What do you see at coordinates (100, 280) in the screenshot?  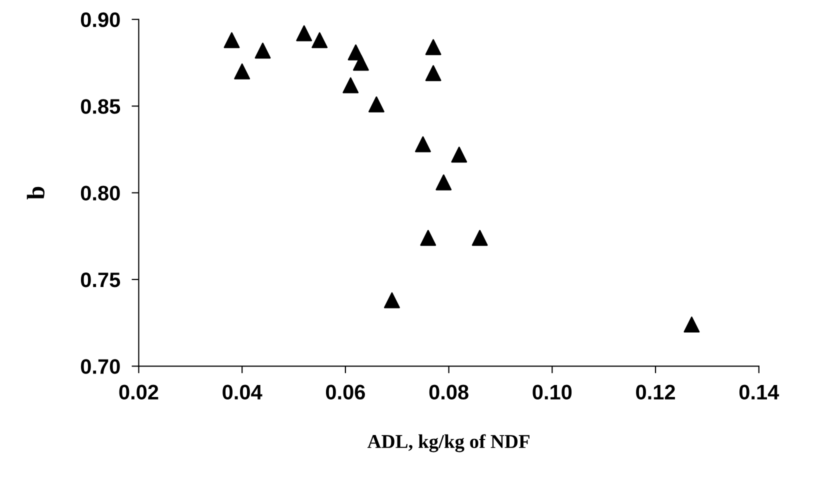 I see `y-tick-label: 0.75` at bounding box center [100, 280].